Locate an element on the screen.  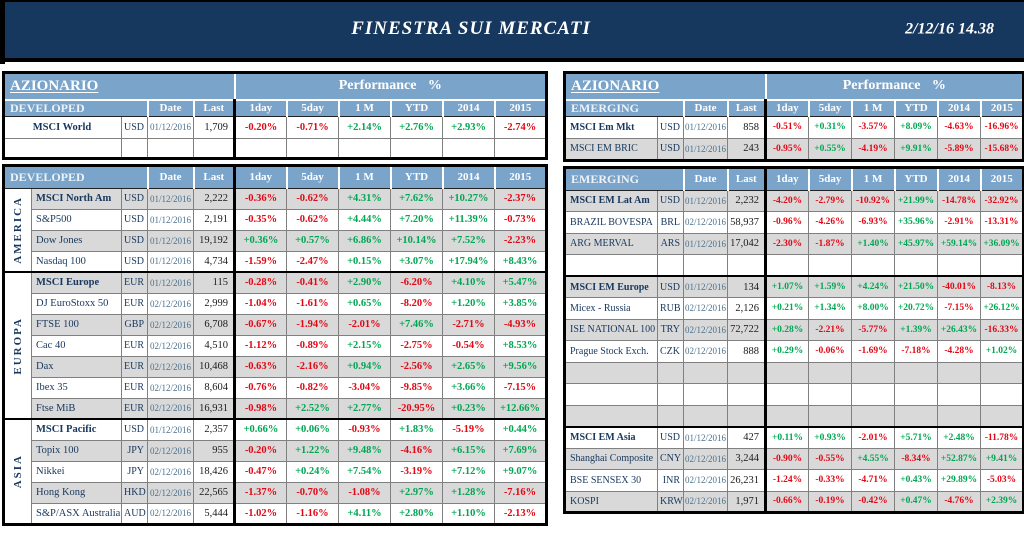
perf-cell: +9.48% is located at coordinates (364, 450).